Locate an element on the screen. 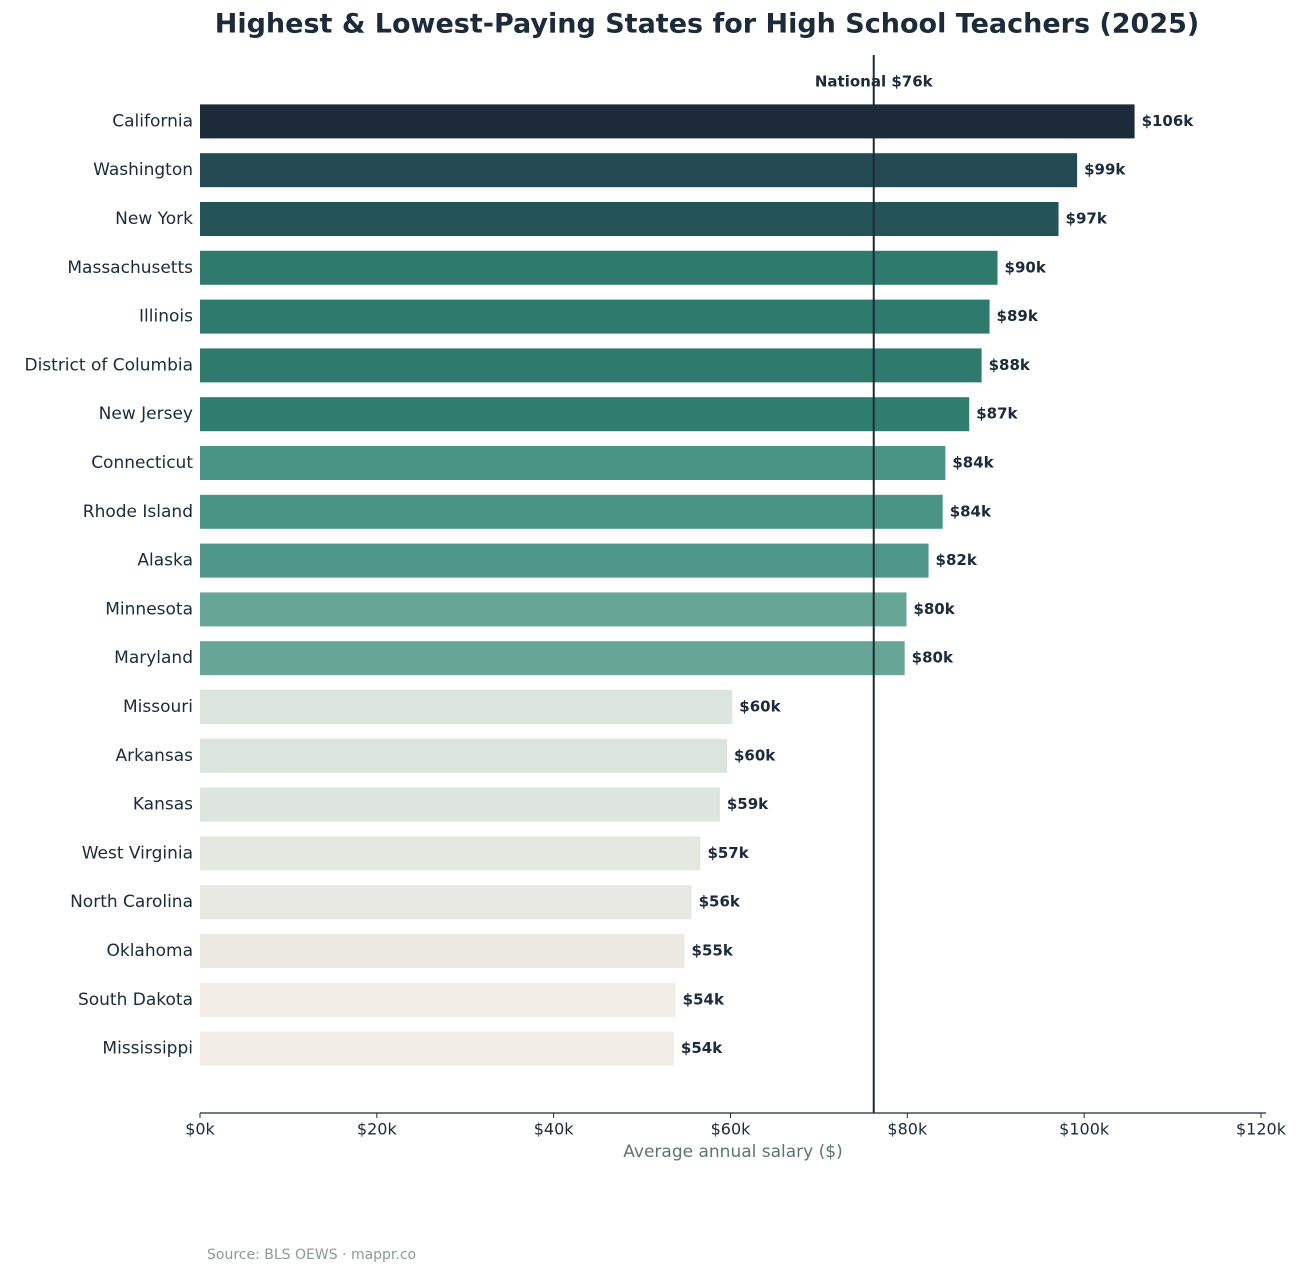  value-label: $97k is located at coordinates (1087, 219).